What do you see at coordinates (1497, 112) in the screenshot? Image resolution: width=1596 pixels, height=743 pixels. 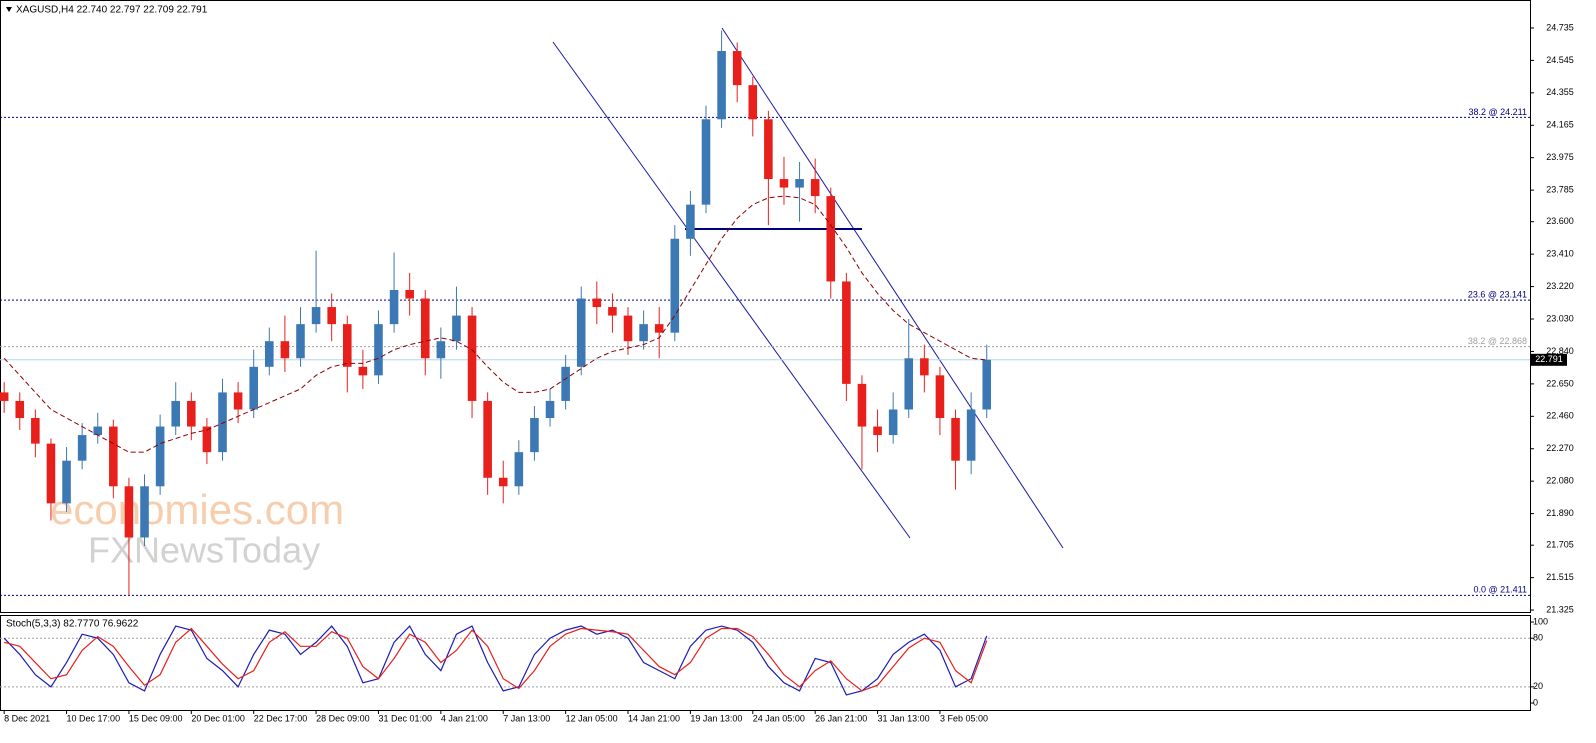 I see `fib-label: 38.2 @ 24.211` at bounding box center [1497, 112].